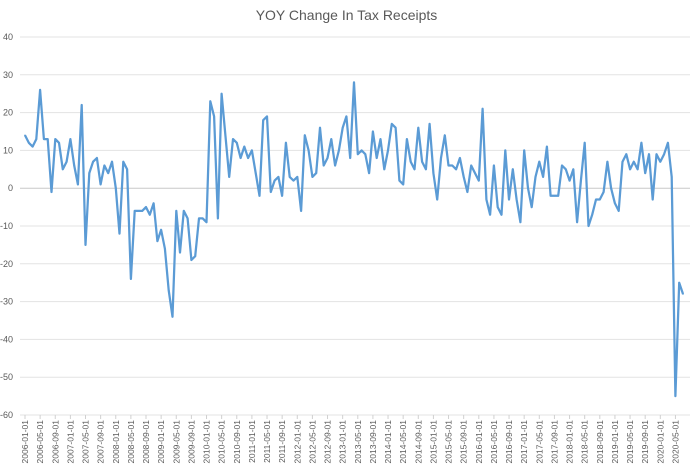 The height and width of the screenshot is (474, 693). I want to click on x-tick-label: 2019-05-01, so click(630, 442).